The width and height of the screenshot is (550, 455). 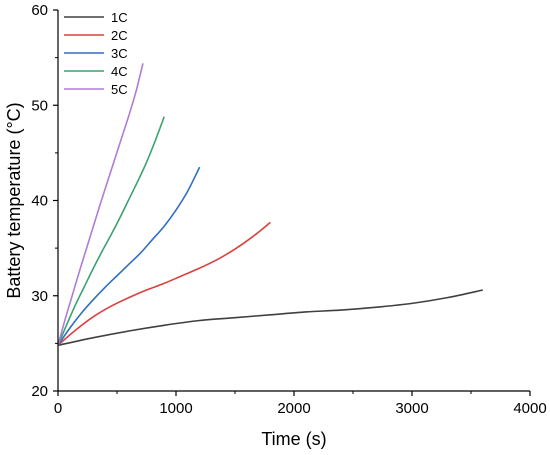 I want to click on x-axis-title: Time (s), so click(x=293, y=439).